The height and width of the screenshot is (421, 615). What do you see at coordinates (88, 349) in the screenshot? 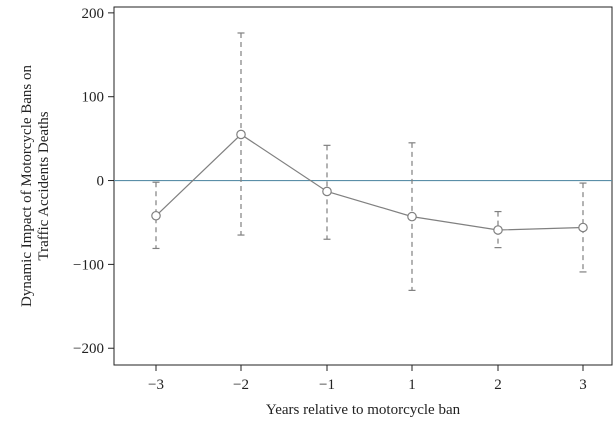
I see `y-tick-label: −200` at bounding box center [88, 349].